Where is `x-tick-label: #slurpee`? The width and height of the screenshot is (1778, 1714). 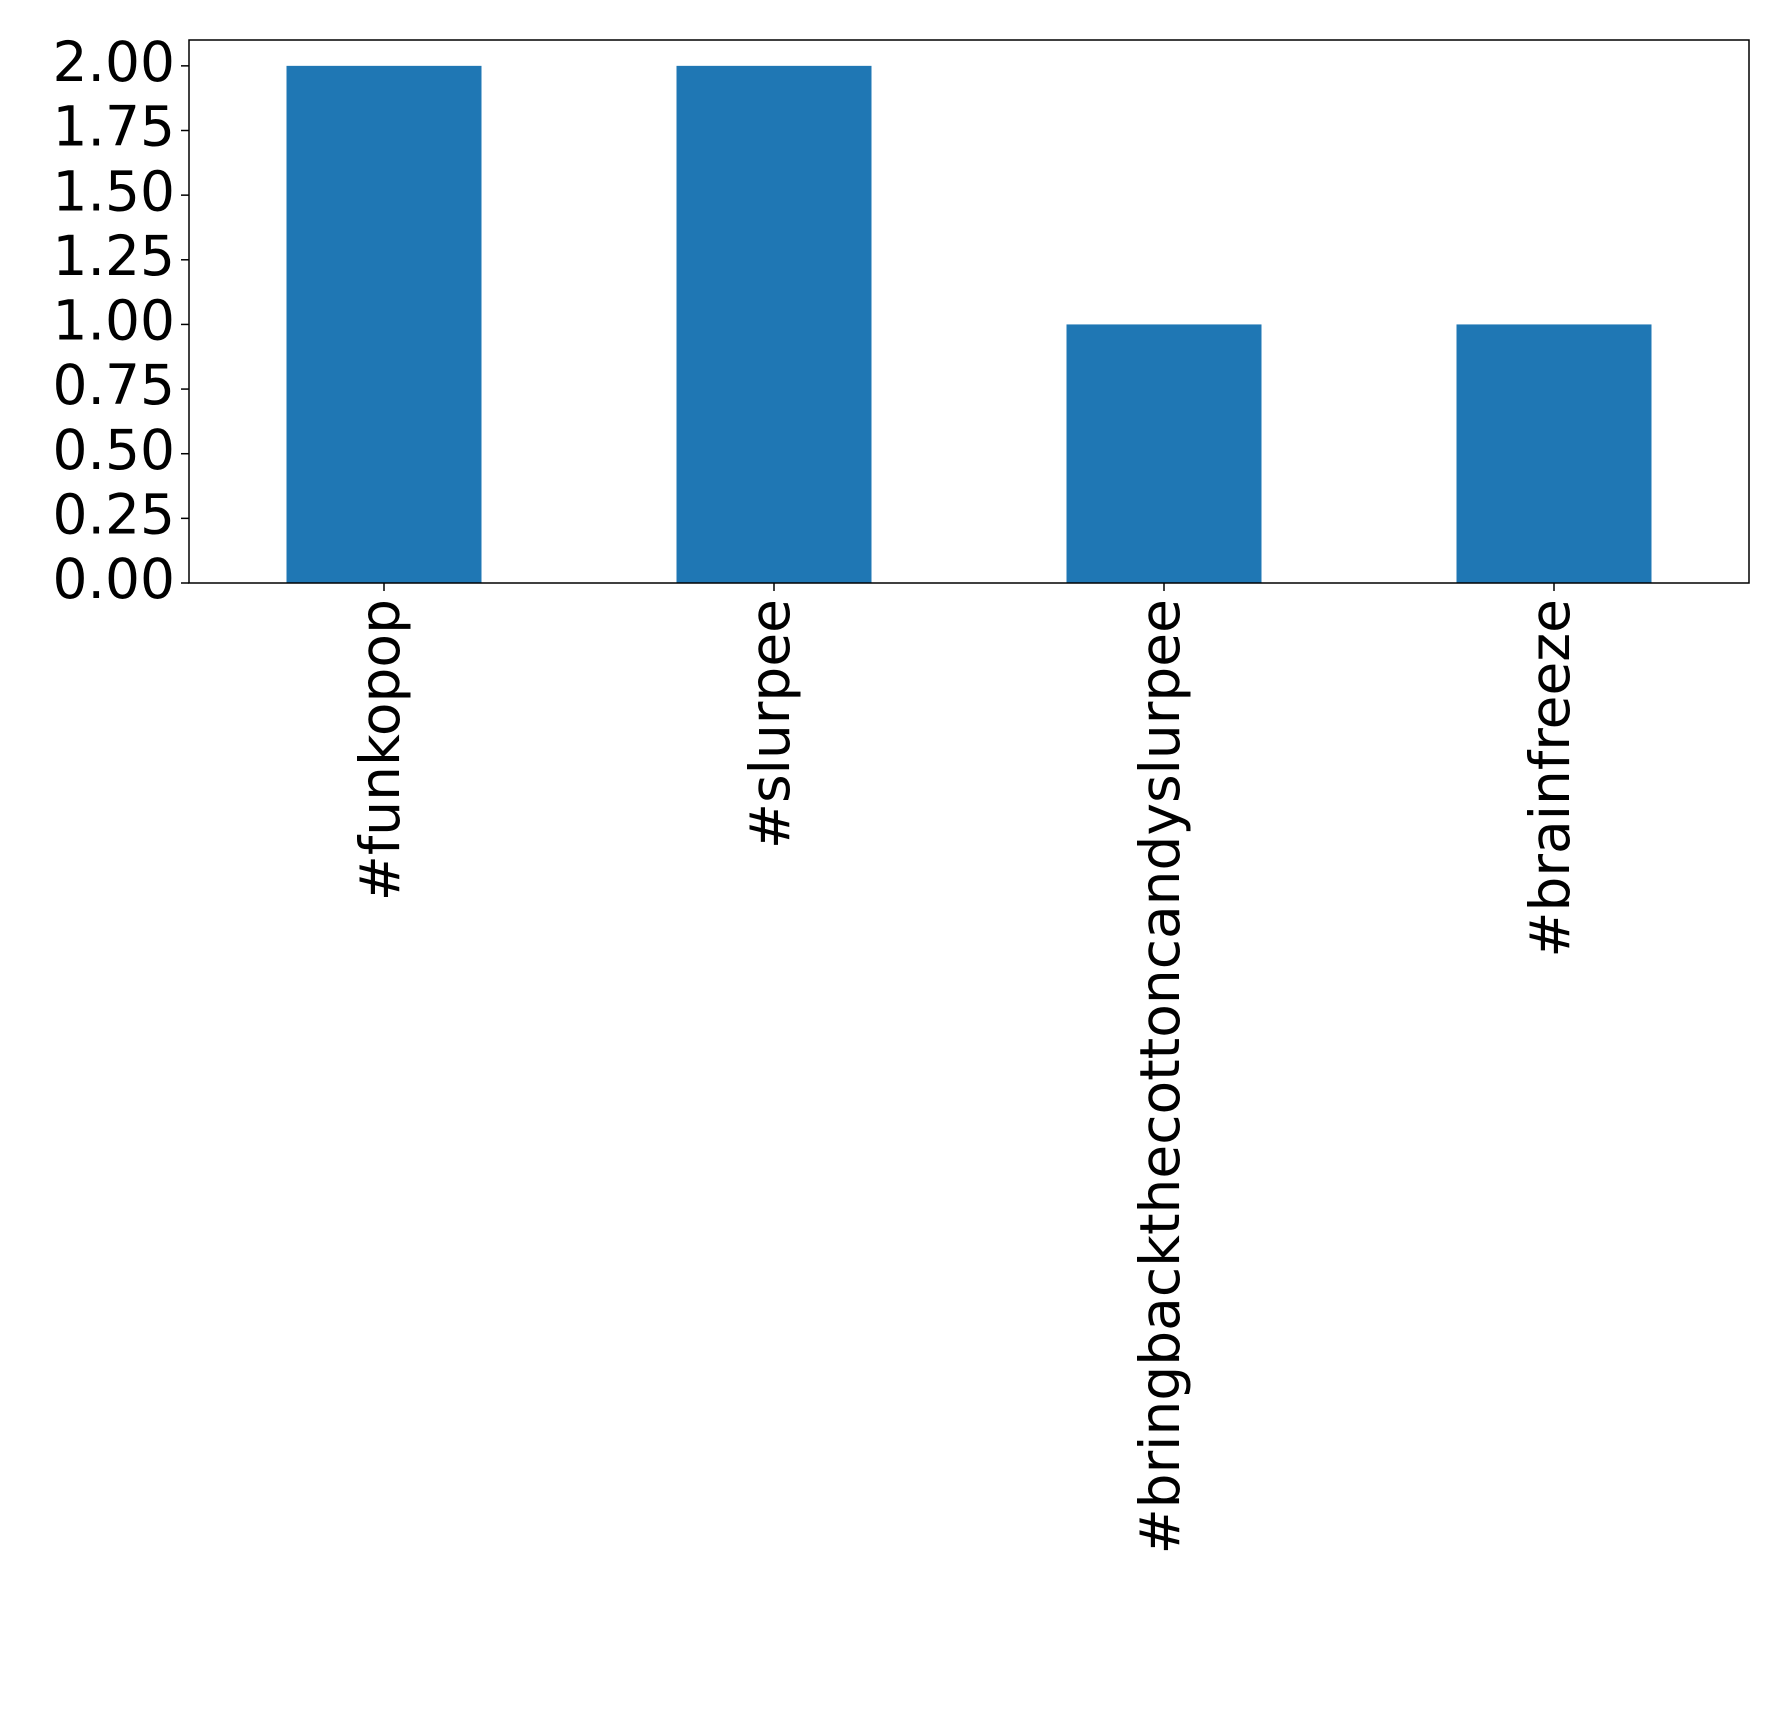 x-tick-label: #slurpee is located at coordinates (770, 724).